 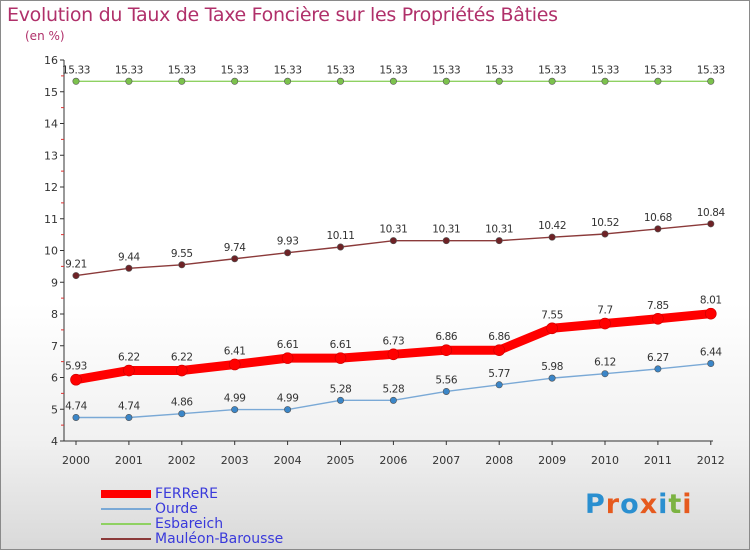 What do you see at coordinates (235, 460) in the screenshot?
I see `x-tick-label: 2003` at bounding box center [235, 460].